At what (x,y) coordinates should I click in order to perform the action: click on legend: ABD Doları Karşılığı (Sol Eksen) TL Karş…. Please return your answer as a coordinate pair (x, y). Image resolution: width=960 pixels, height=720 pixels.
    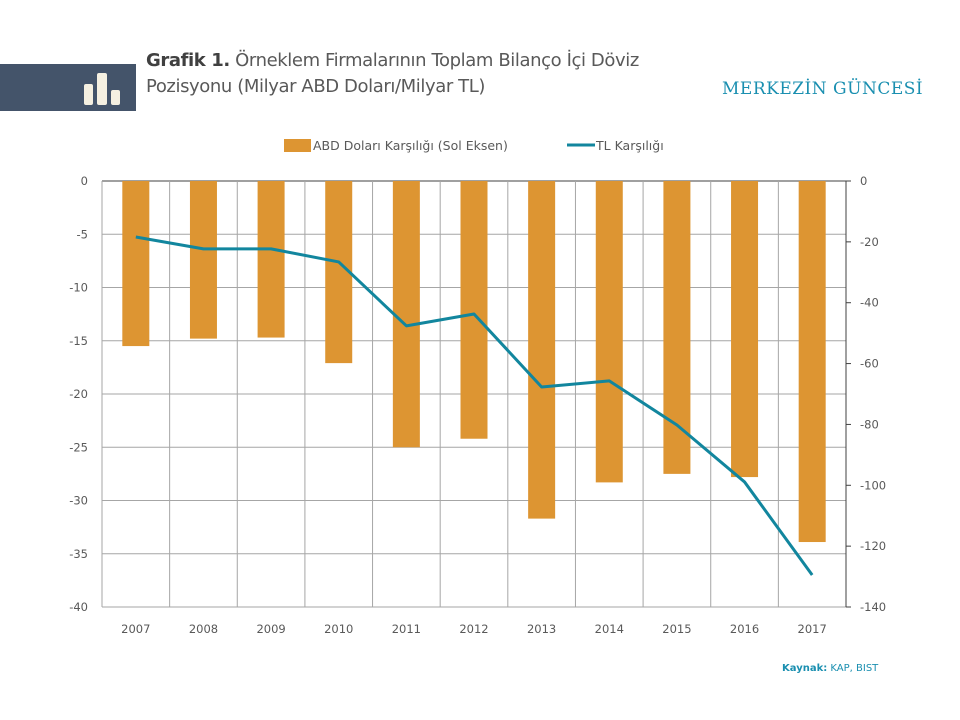
    Looking at the image, I should click on (474, 145).